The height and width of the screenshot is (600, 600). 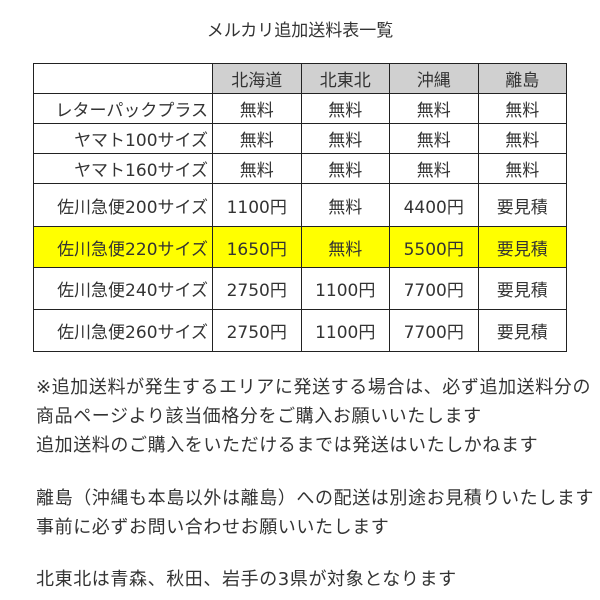 I want to click on table-row: 佐川急便200サイズ 1100円 無料 4400円 要見積, so click(x=300, y=205).